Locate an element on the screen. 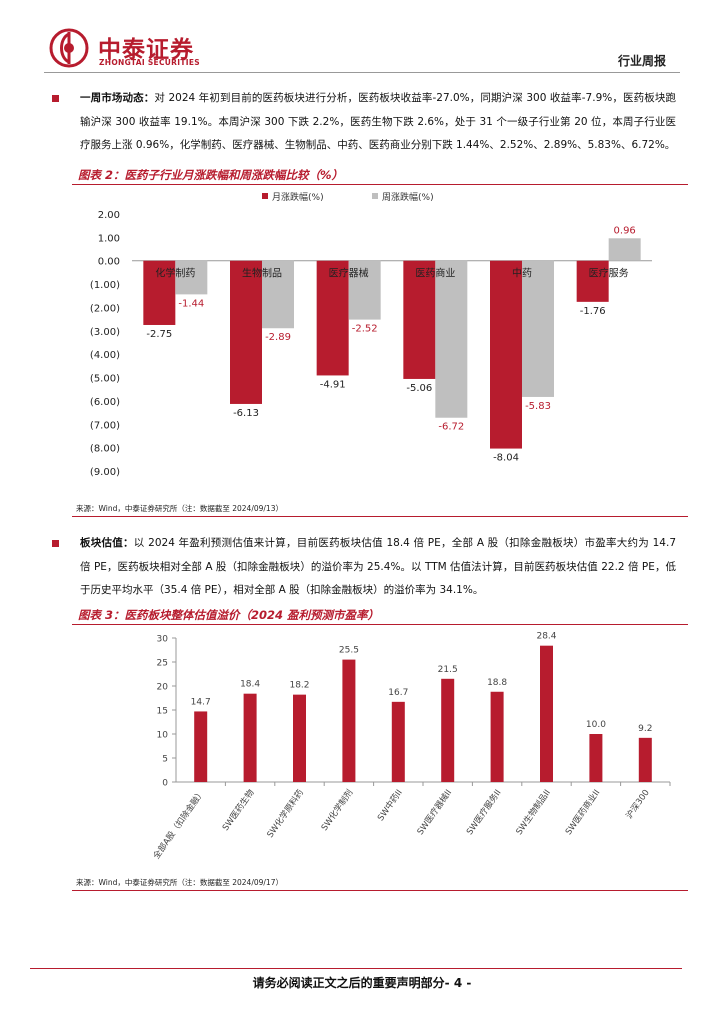  y-tick-label: 30 is located at coordinates (163, 640).